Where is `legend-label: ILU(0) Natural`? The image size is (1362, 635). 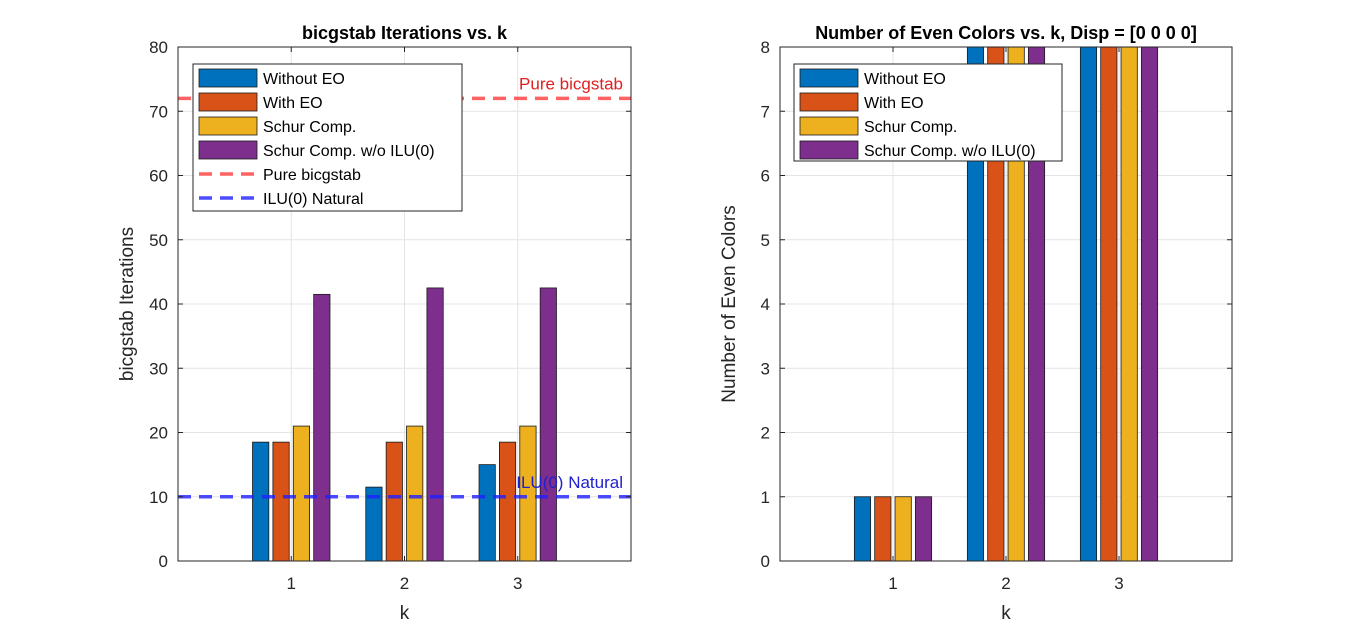 legend-label: ILU(0) Natural is located at coordinates (313, 199).